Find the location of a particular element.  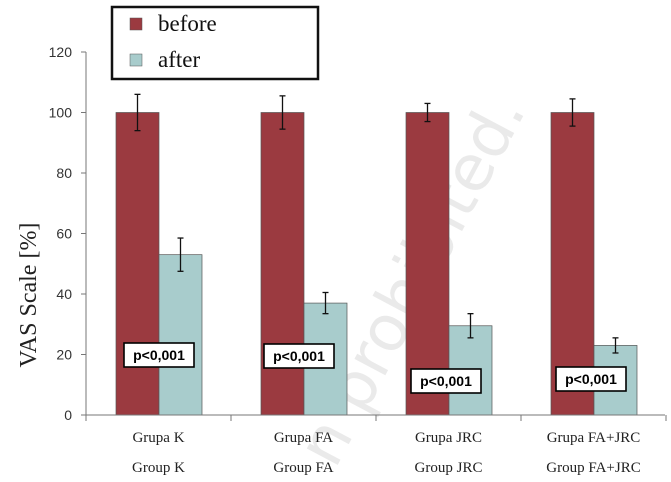

category-label-pl: Grupa FA is located at coordinates (303, 438).